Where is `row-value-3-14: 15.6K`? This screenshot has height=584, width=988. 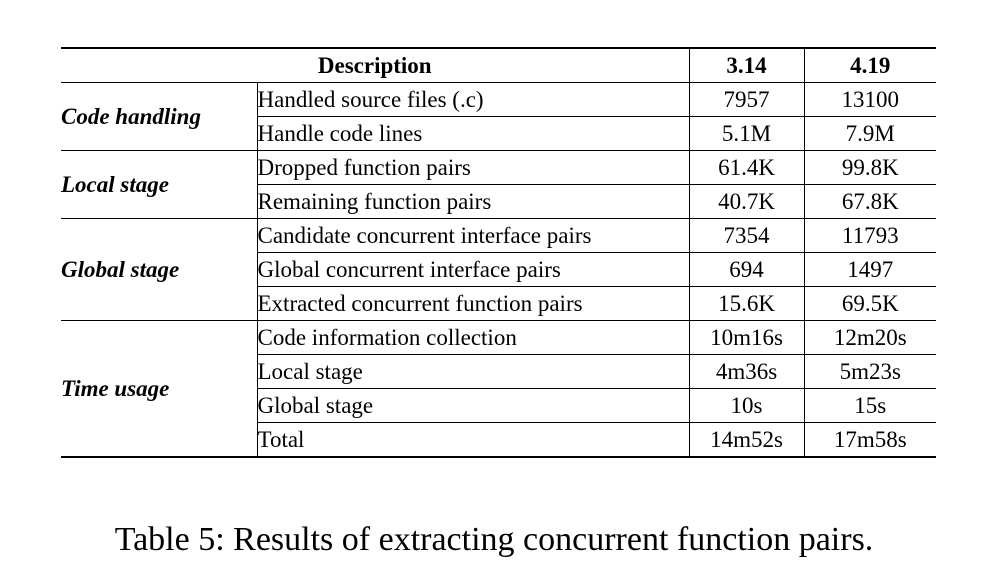
row-value-3-14: 15.6K is located at coordinates (747, 303).